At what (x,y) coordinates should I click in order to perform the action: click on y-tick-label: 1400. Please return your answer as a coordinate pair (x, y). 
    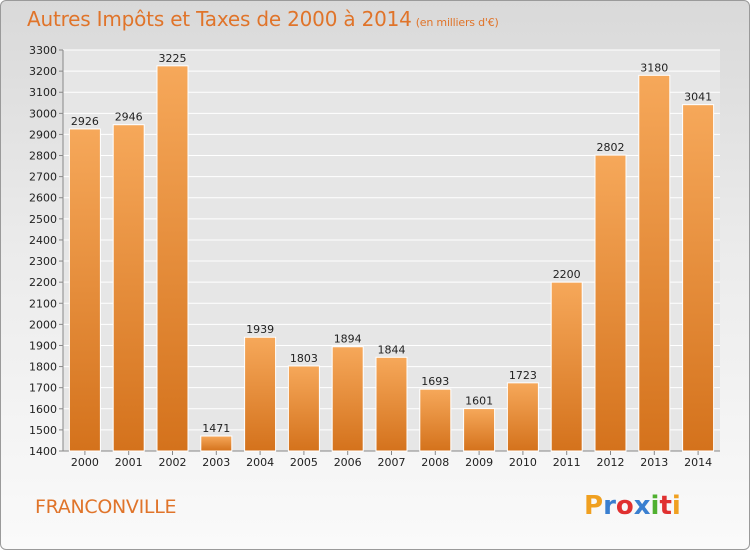
    Looking at the image, I should click on (43, 451).